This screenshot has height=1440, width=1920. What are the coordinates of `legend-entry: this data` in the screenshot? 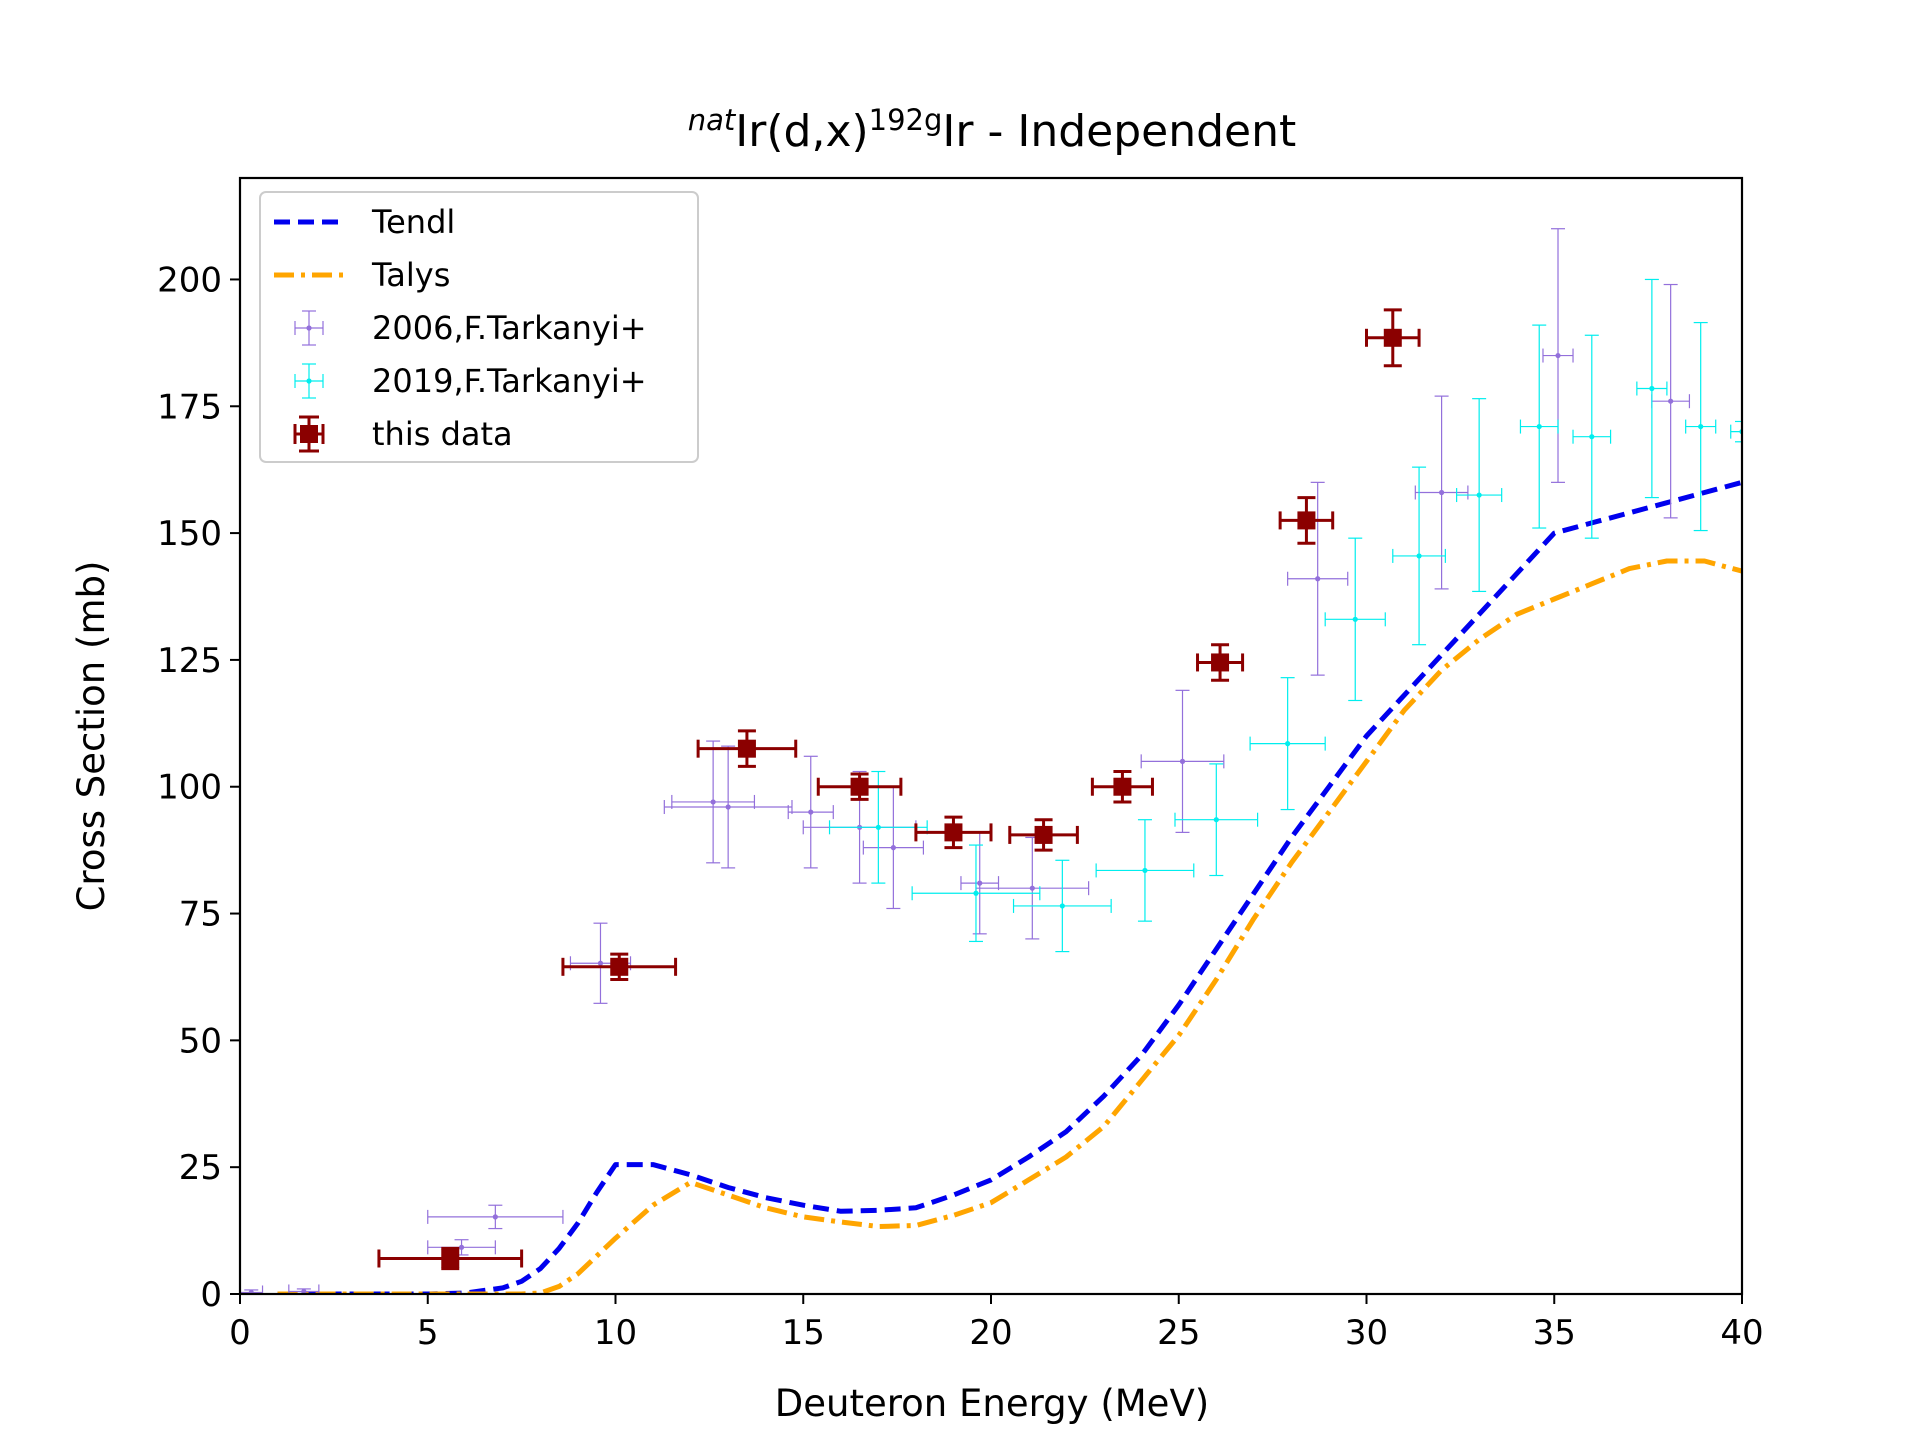 It's located at (403, 434).